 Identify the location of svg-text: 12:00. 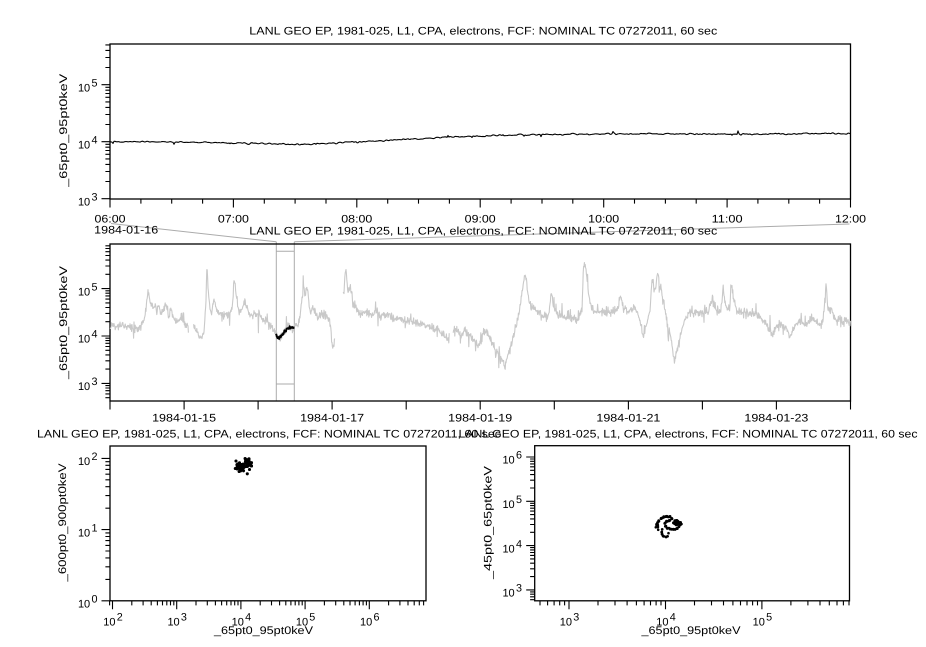
(850, 219).